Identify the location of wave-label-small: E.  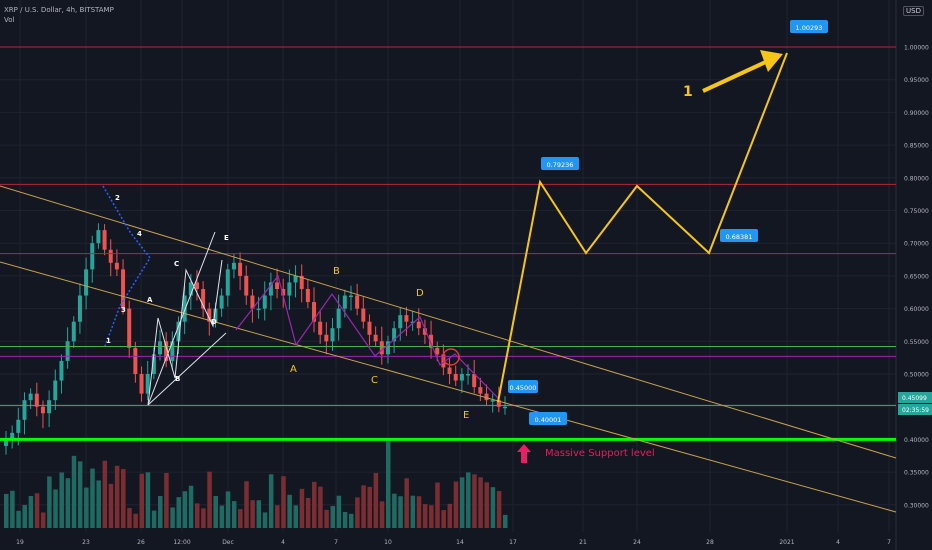
(226, 238).